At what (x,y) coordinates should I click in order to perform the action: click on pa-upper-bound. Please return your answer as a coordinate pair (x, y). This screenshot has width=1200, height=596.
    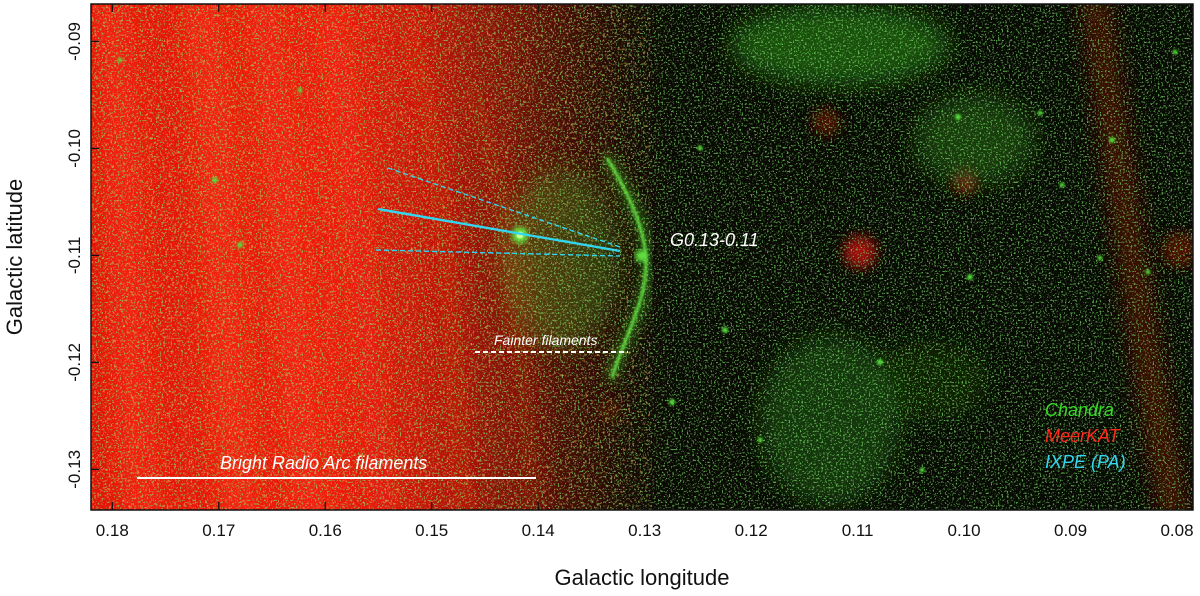
    Looking at the image, I should click on (504, 207).